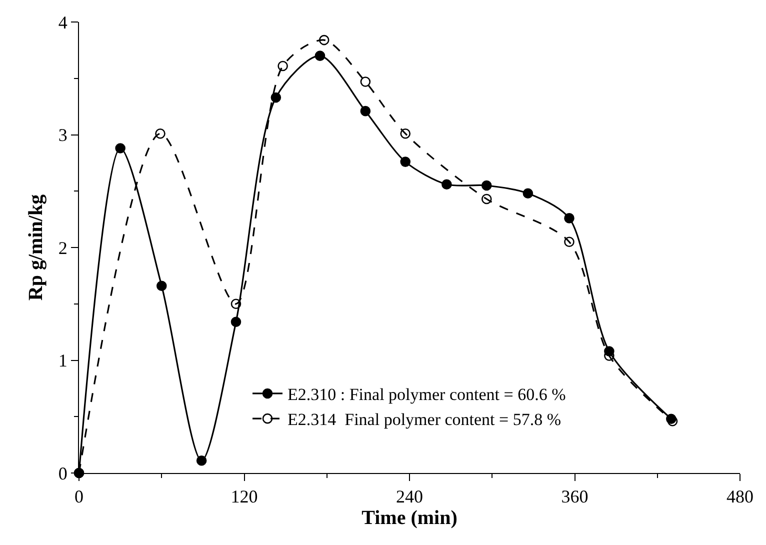 The width and height of the screenshot is (766, 545). Describe the element at coordinates (244, 496) in the screenshot. I see `x-tick-label: 120` at that location.